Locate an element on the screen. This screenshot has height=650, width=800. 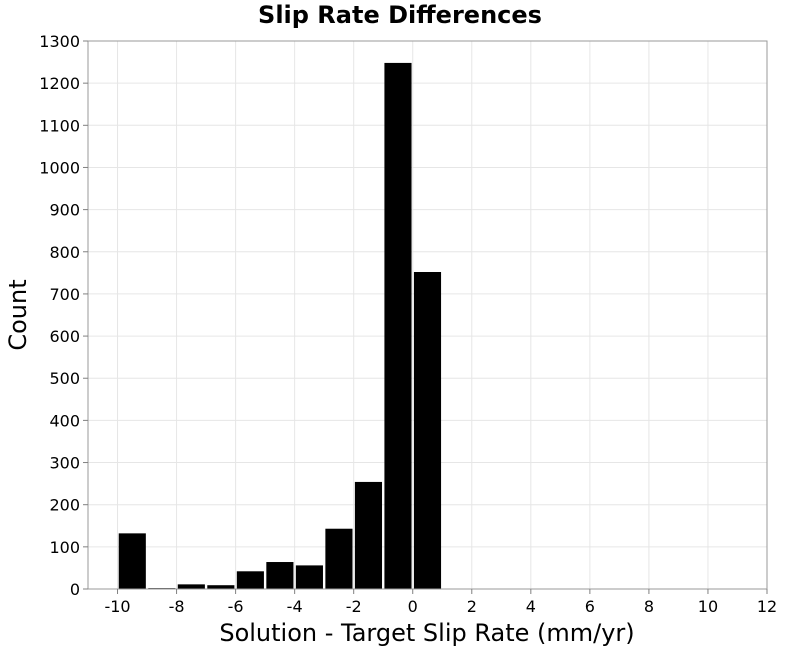
x-tick-label: 10 is located at coordinates (708, 606).